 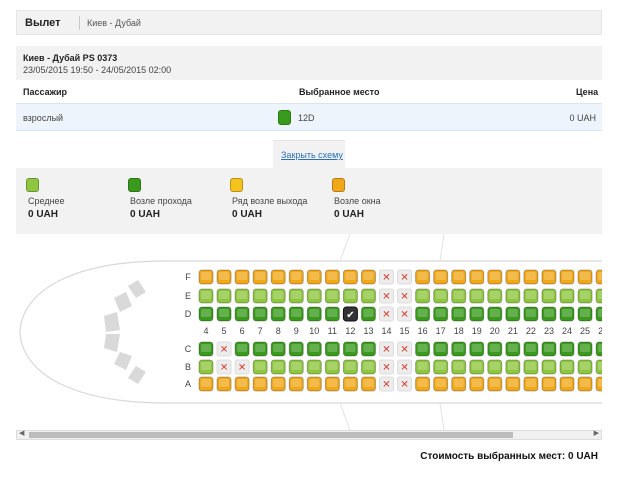 I want to click on seat: ✔, so click(x=350, y=314).